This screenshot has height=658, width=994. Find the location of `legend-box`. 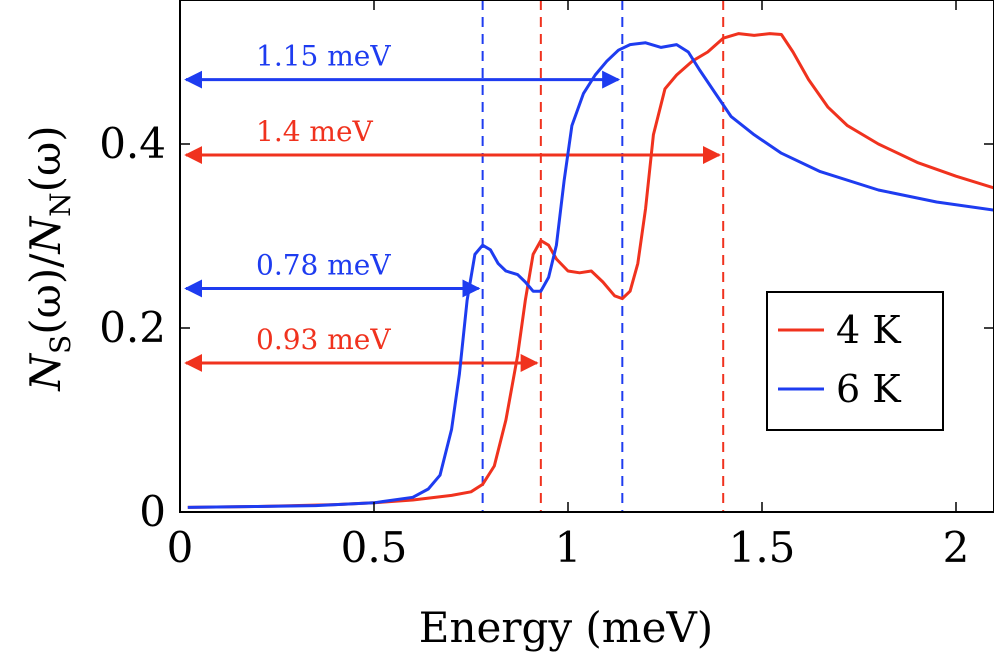

legend-box is located at coordinates (855, 361).